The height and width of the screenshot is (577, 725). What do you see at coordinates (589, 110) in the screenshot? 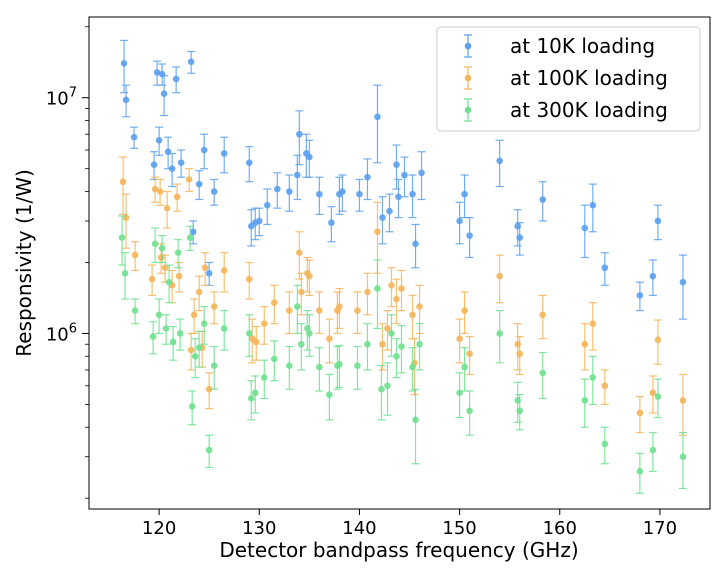
I see `legend-label: at 300K loading` at bounding box center [589, 110].